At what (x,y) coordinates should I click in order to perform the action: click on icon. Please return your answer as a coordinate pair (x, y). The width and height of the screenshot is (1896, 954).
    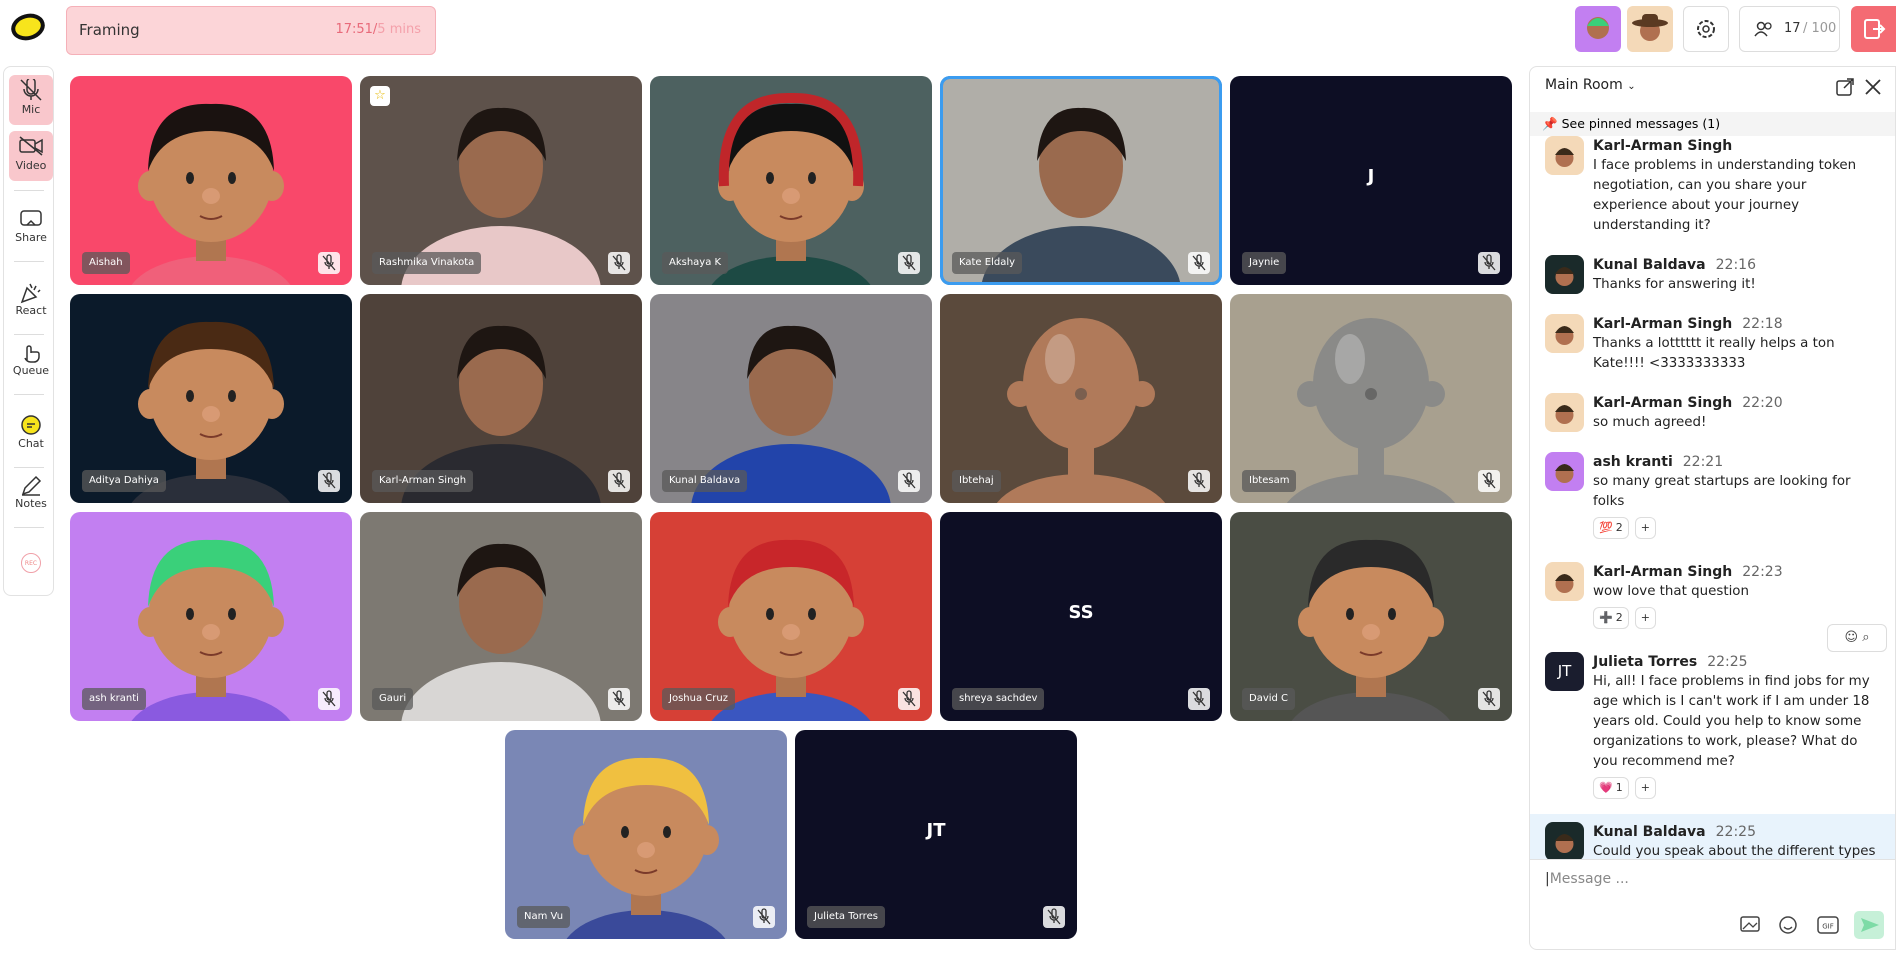
    Looking at the image, I should click on (1873, 87).